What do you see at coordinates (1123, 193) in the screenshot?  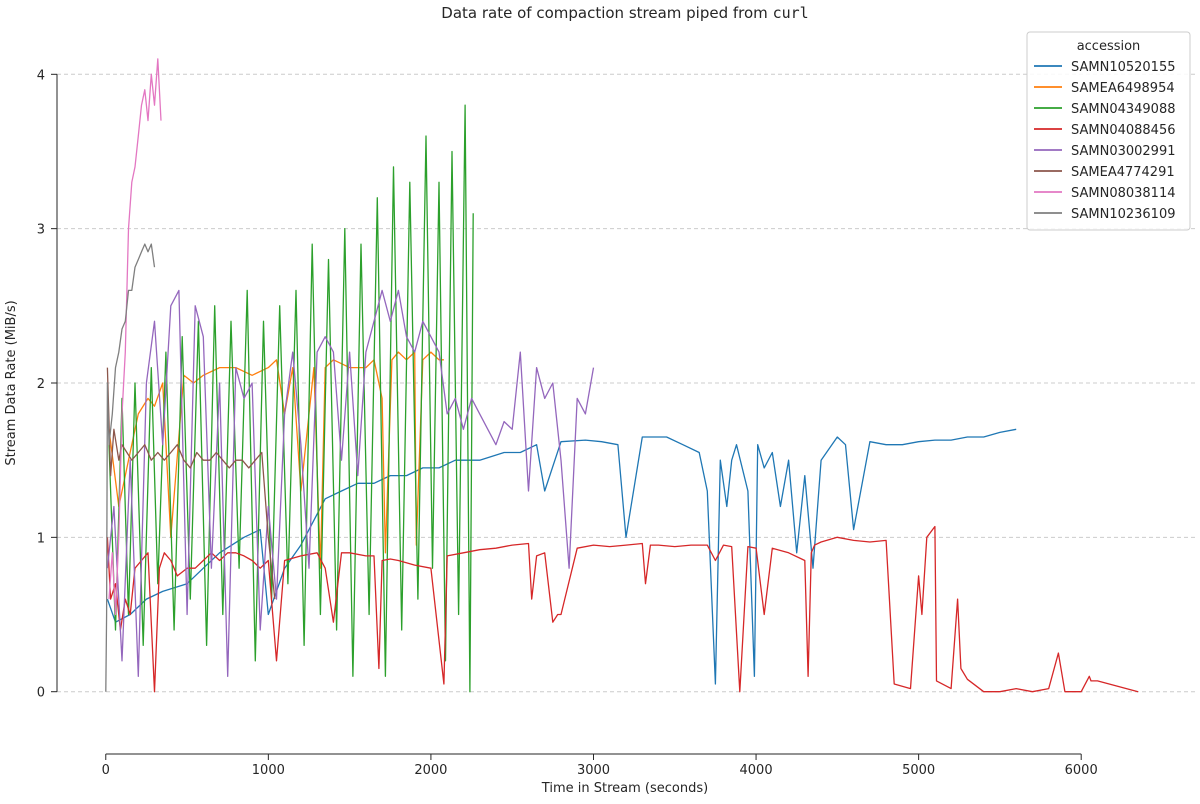 I see `legend-label: SAMN08038114` at bounding box center [1123, 193].